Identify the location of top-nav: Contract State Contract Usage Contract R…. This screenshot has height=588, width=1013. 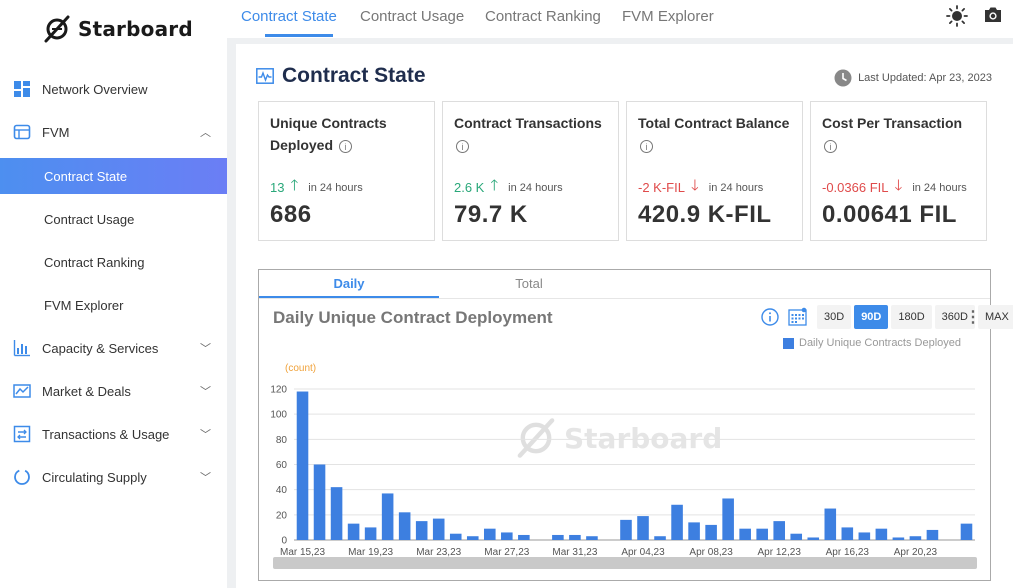
(620, 19).